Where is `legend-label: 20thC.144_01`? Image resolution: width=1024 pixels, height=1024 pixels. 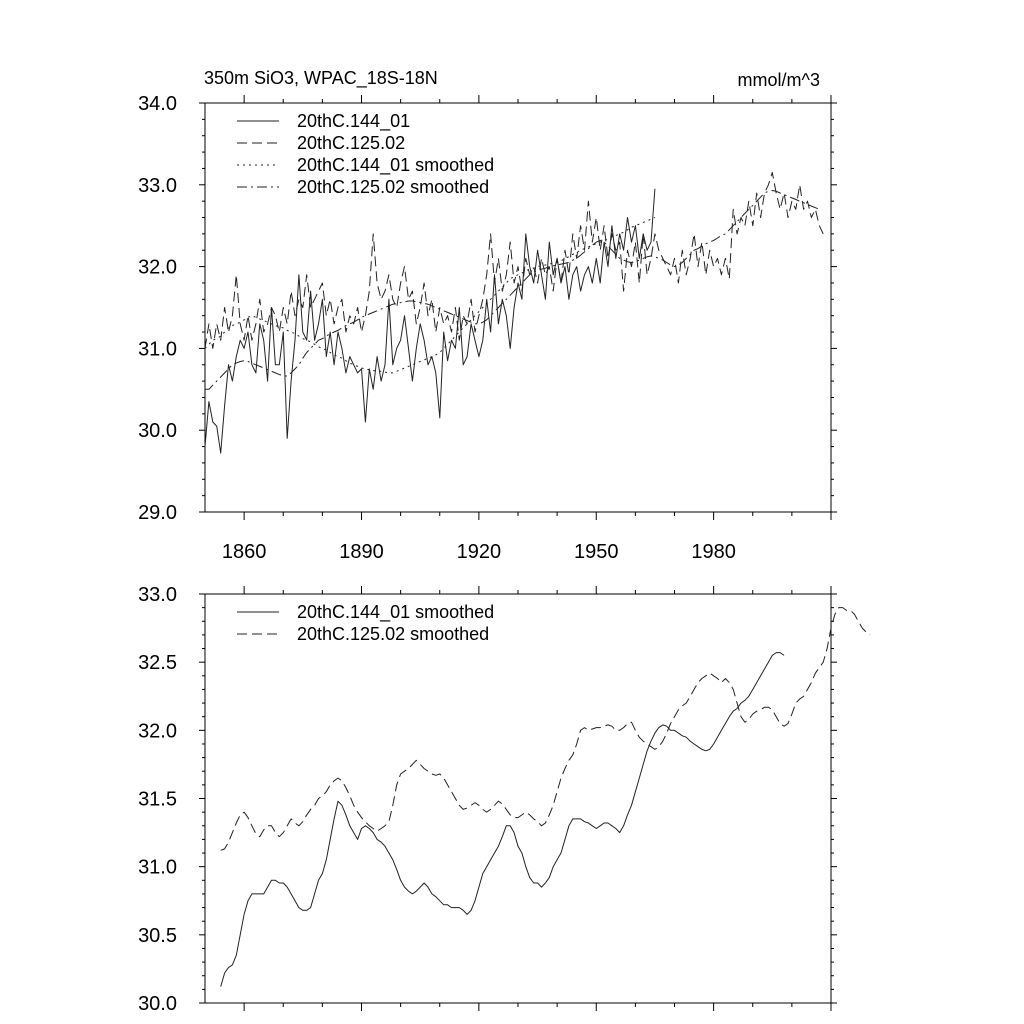 legend-label: 20thC.144_01 is located at coordinates (353, 121).